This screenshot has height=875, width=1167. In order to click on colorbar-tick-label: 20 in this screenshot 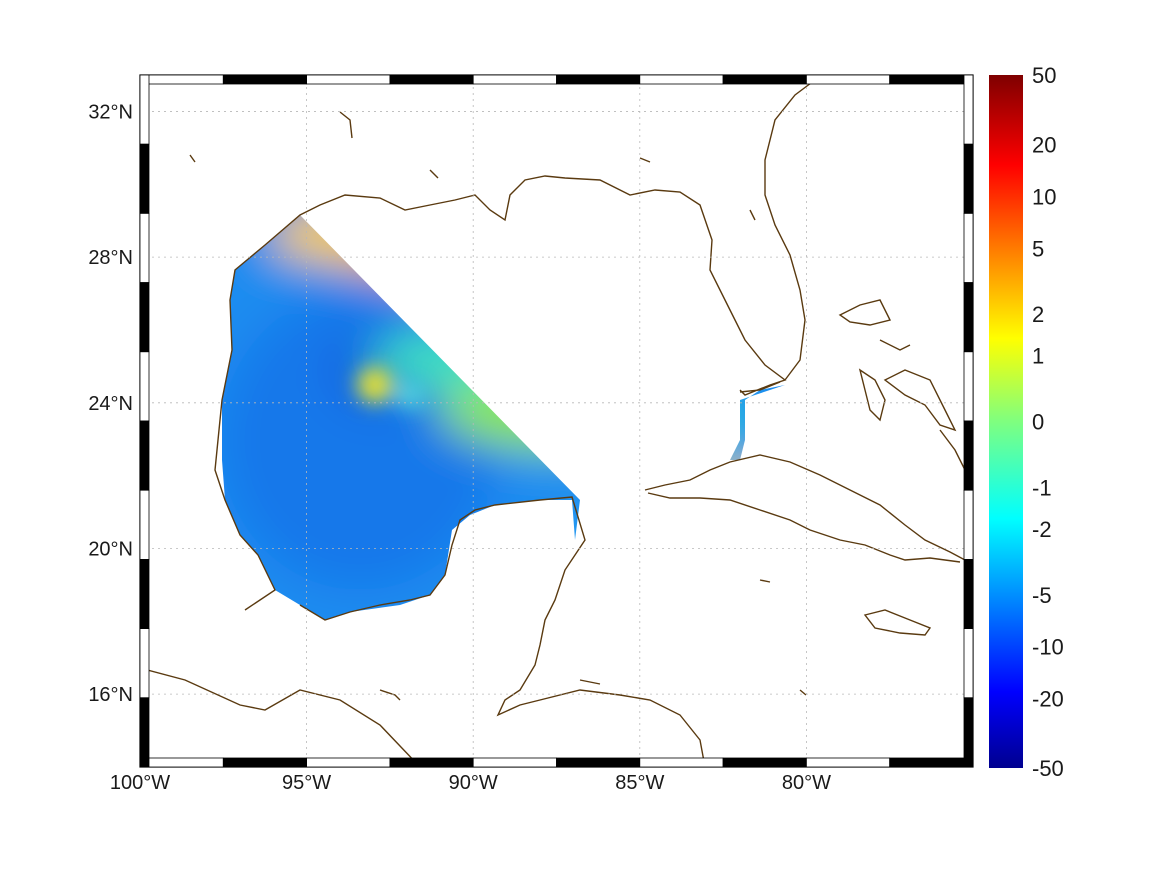, I will do `click(1044, 144)`.